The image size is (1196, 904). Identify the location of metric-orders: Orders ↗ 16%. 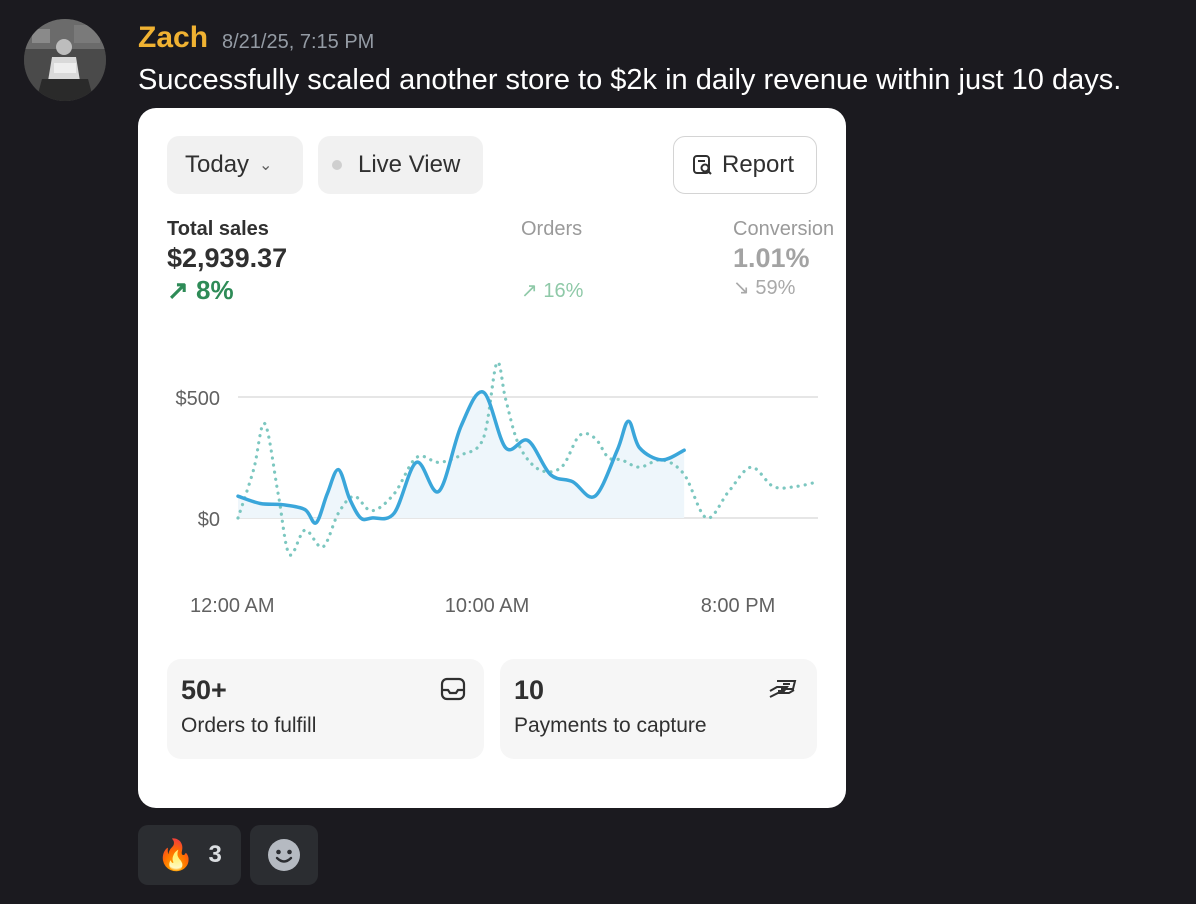
(552, 260).